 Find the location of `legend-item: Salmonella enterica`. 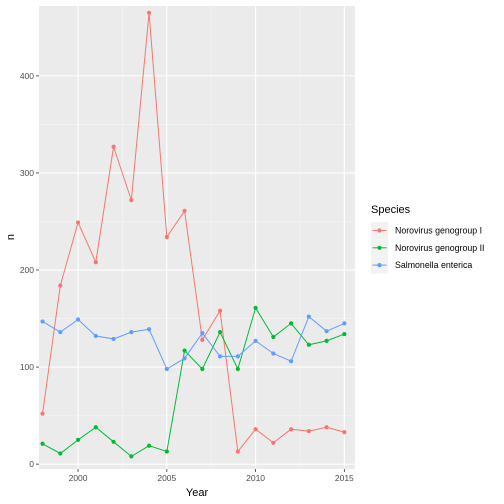

legend-item: Salmonella enterica is located at coordinates (421, 265).